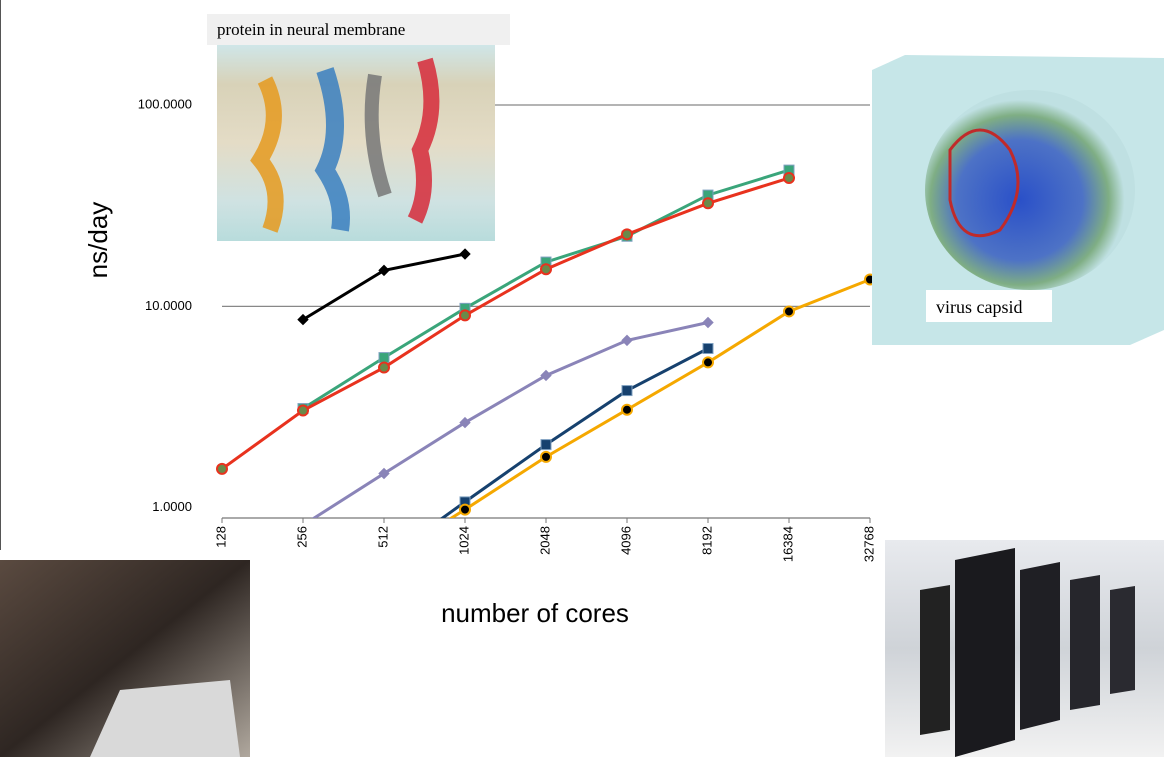 Image resolution: width=1164 pixels, height=757 pixels. Describe the element at coordinates (625, 540) in the screenshot. I see `x-tick-label: 4096` at that location.